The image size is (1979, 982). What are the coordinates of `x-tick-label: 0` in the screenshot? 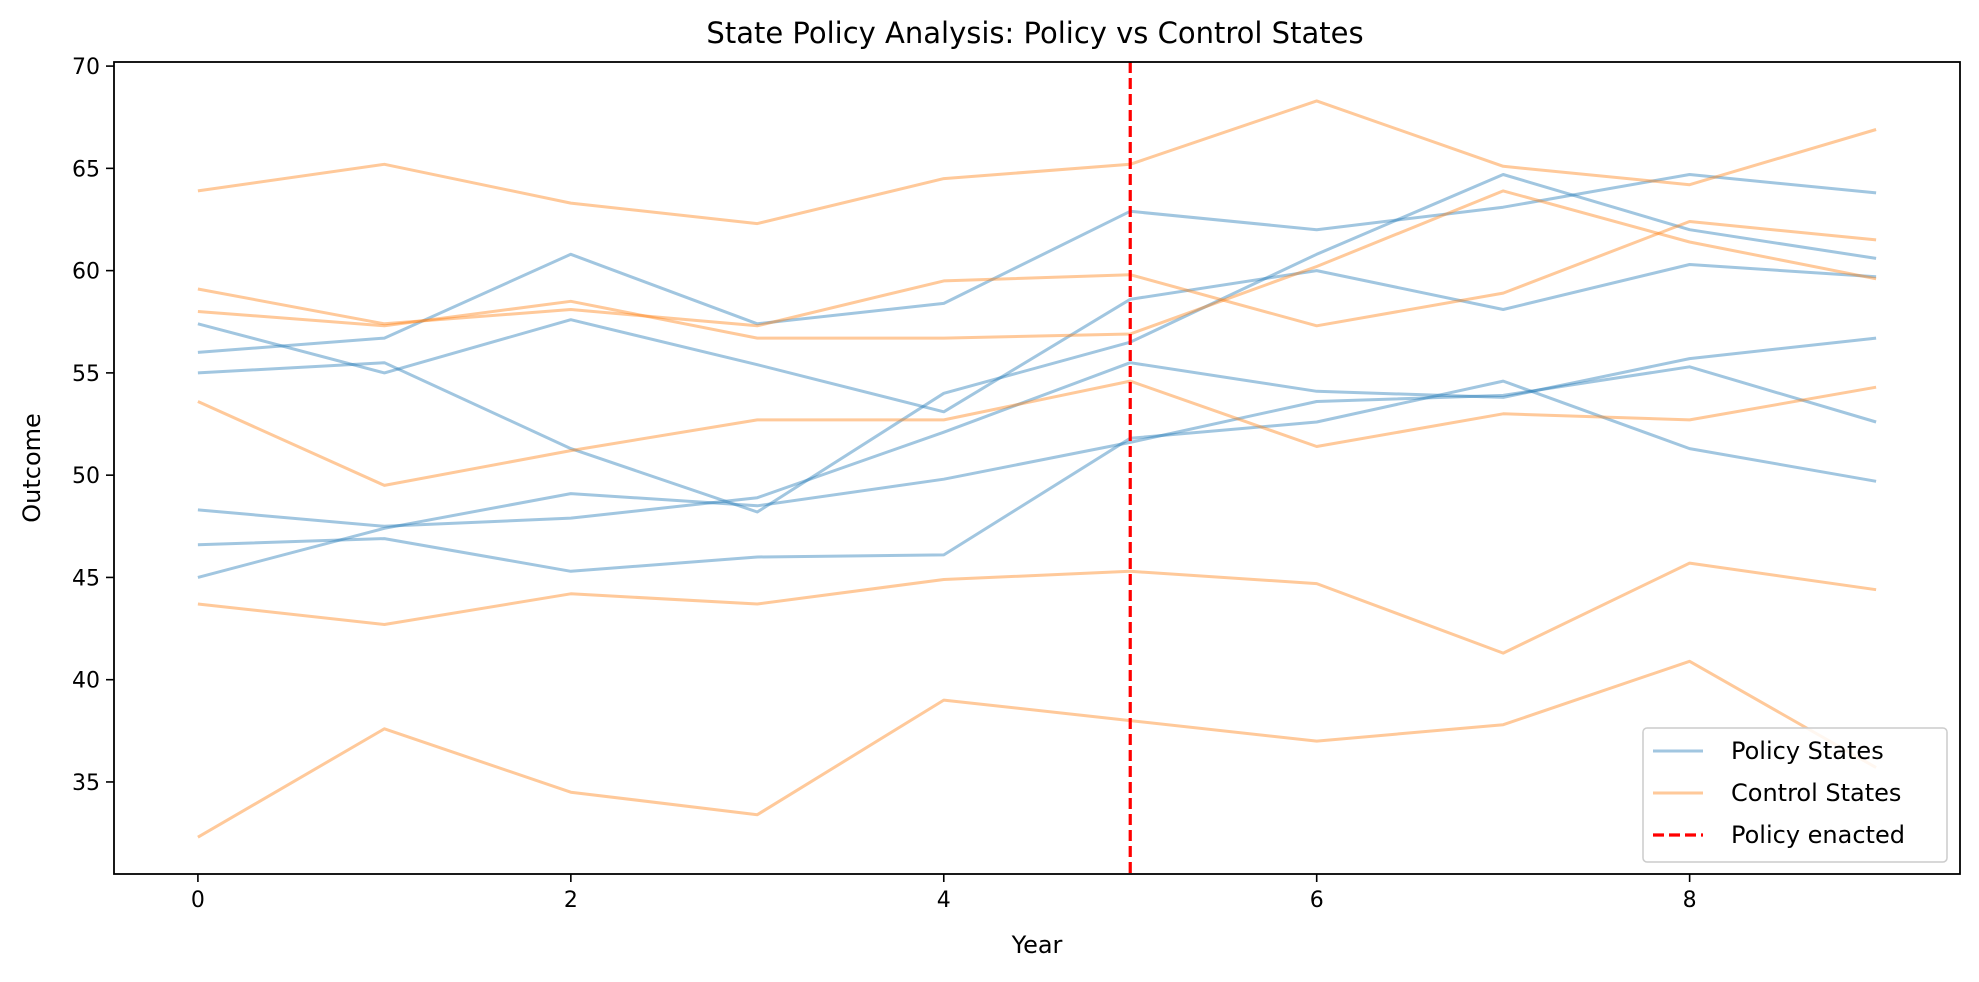 It's located at (198, 900).